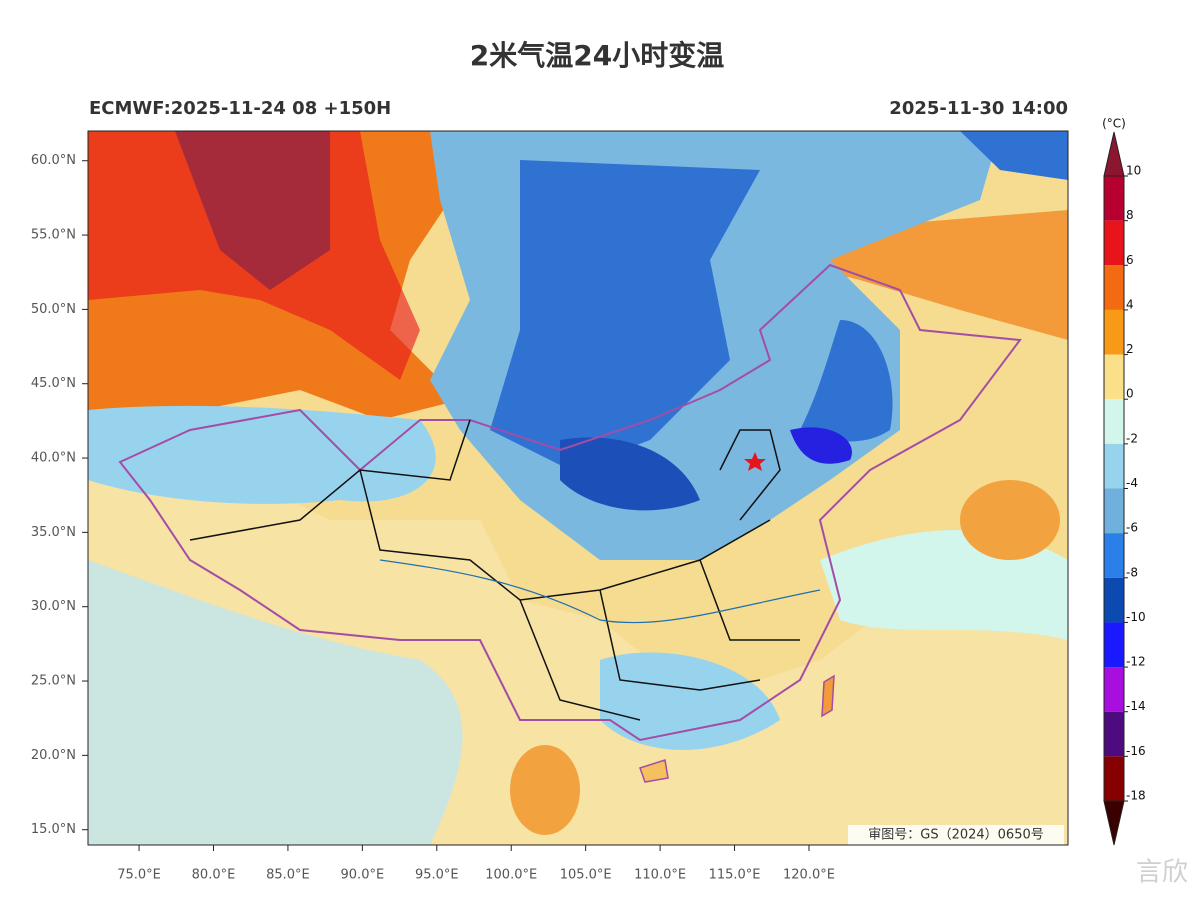 The height and width of the screenshot is (904, 1201). Describe the element at coordinates (1114, 124) in the screenshot. I see `colorbar-unit: (°C)` at that location.